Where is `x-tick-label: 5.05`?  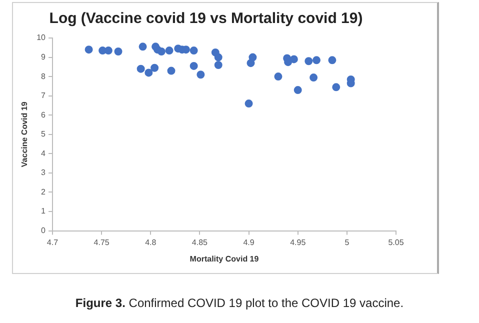
x-tick-label: 5.05 is located at coordinates (396, 242).